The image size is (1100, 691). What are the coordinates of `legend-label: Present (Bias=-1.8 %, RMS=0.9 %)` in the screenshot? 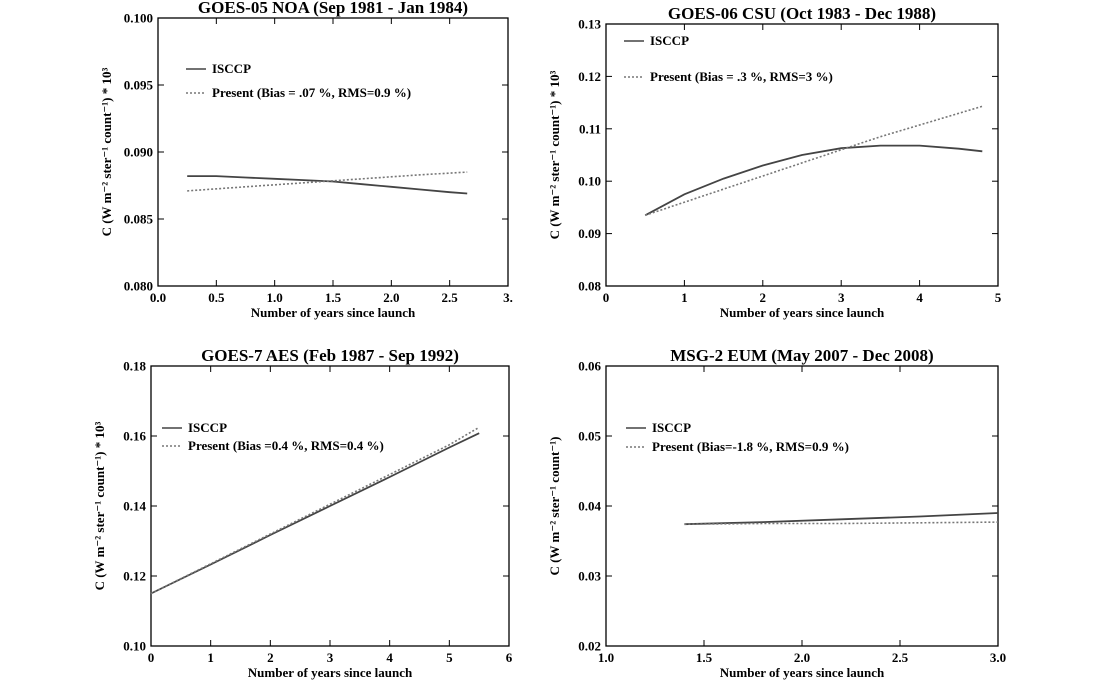 It's located at (750, 446).